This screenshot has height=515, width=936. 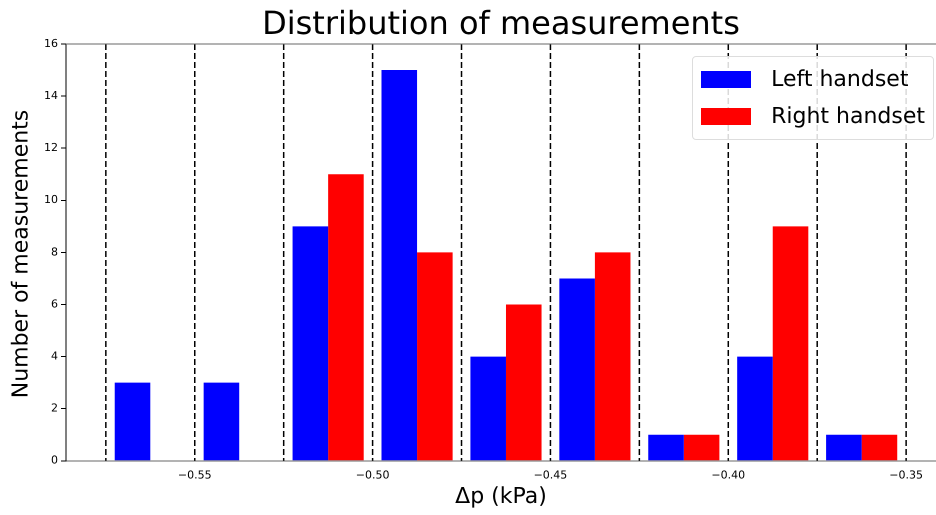 I want to click on legend-label: Right handset, so click(x=848, y=116).